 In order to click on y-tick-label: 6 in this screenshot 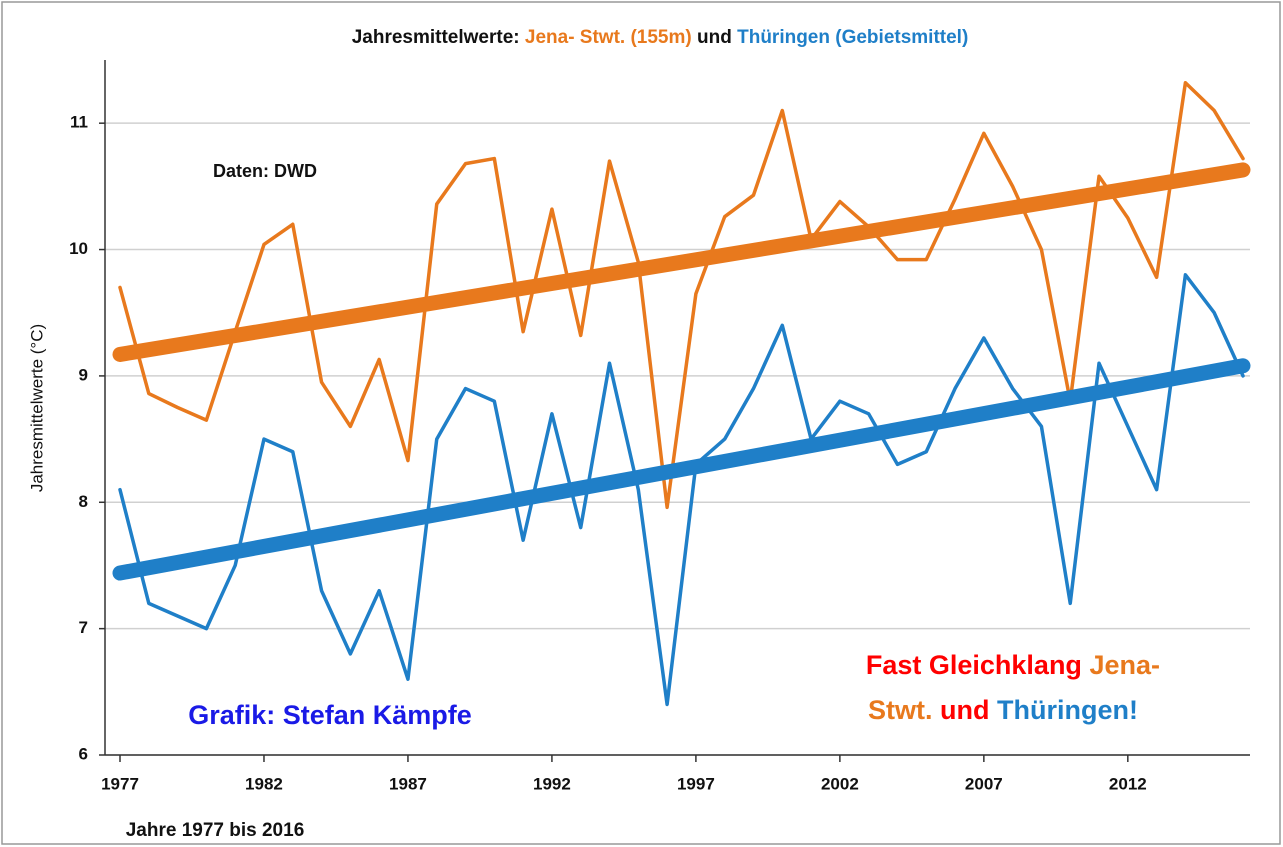, I will do `click(83, 753)`.